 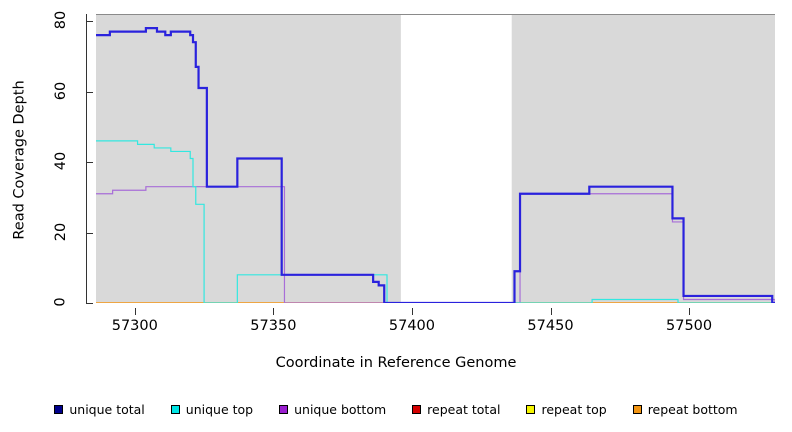 I want to click on x-tick-label: 57300, so click(x=134, y=326).